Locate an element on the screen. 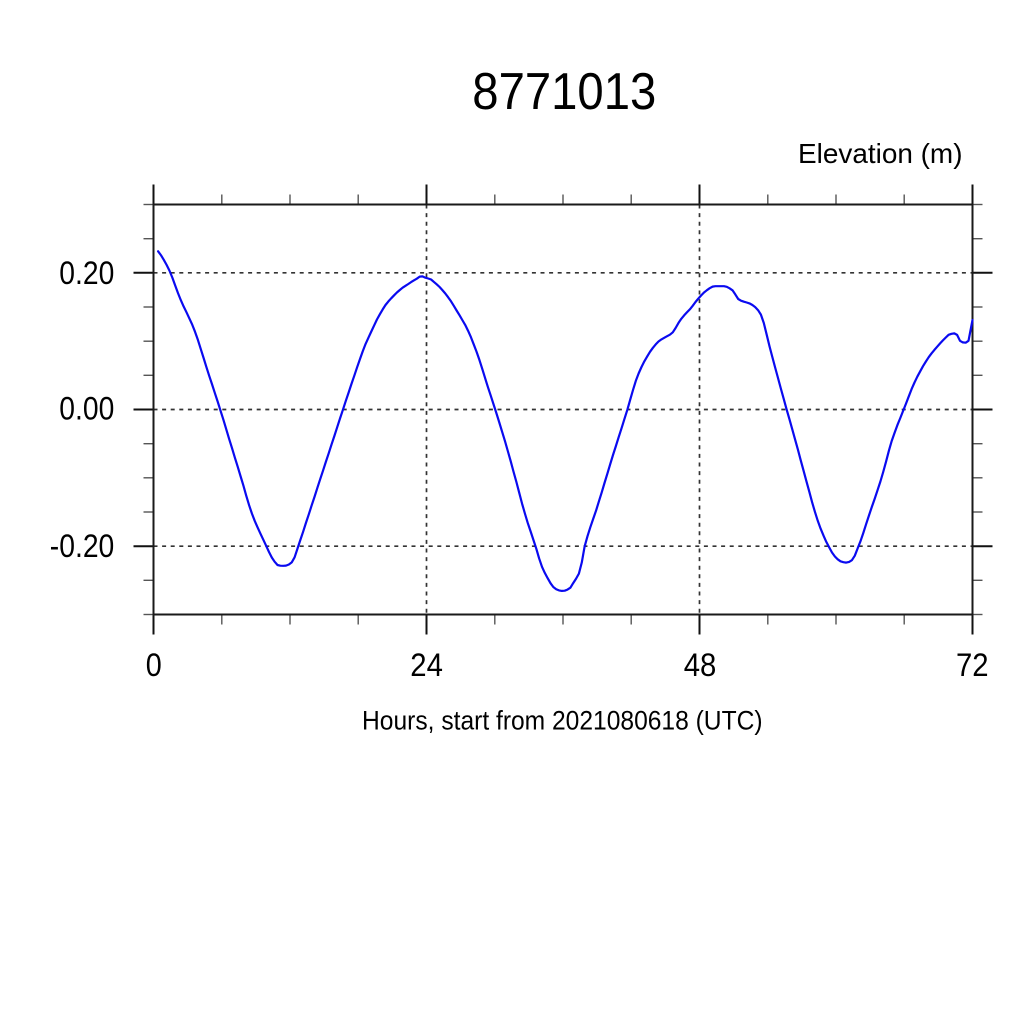  svg-text: -0.20 is located at coordinates (82, 546).